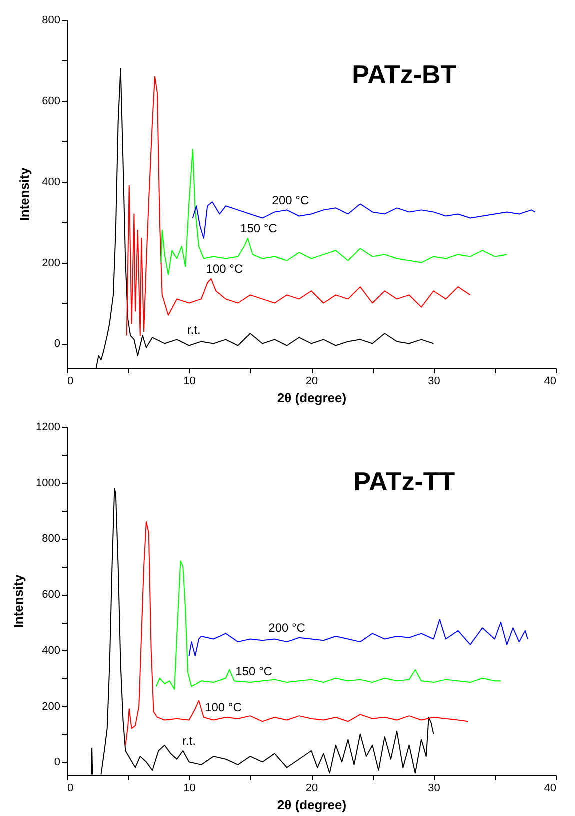 The height and width of the screenshot is (816, 575). I want to click on y-tick-label: 1200, so click(48, 428).